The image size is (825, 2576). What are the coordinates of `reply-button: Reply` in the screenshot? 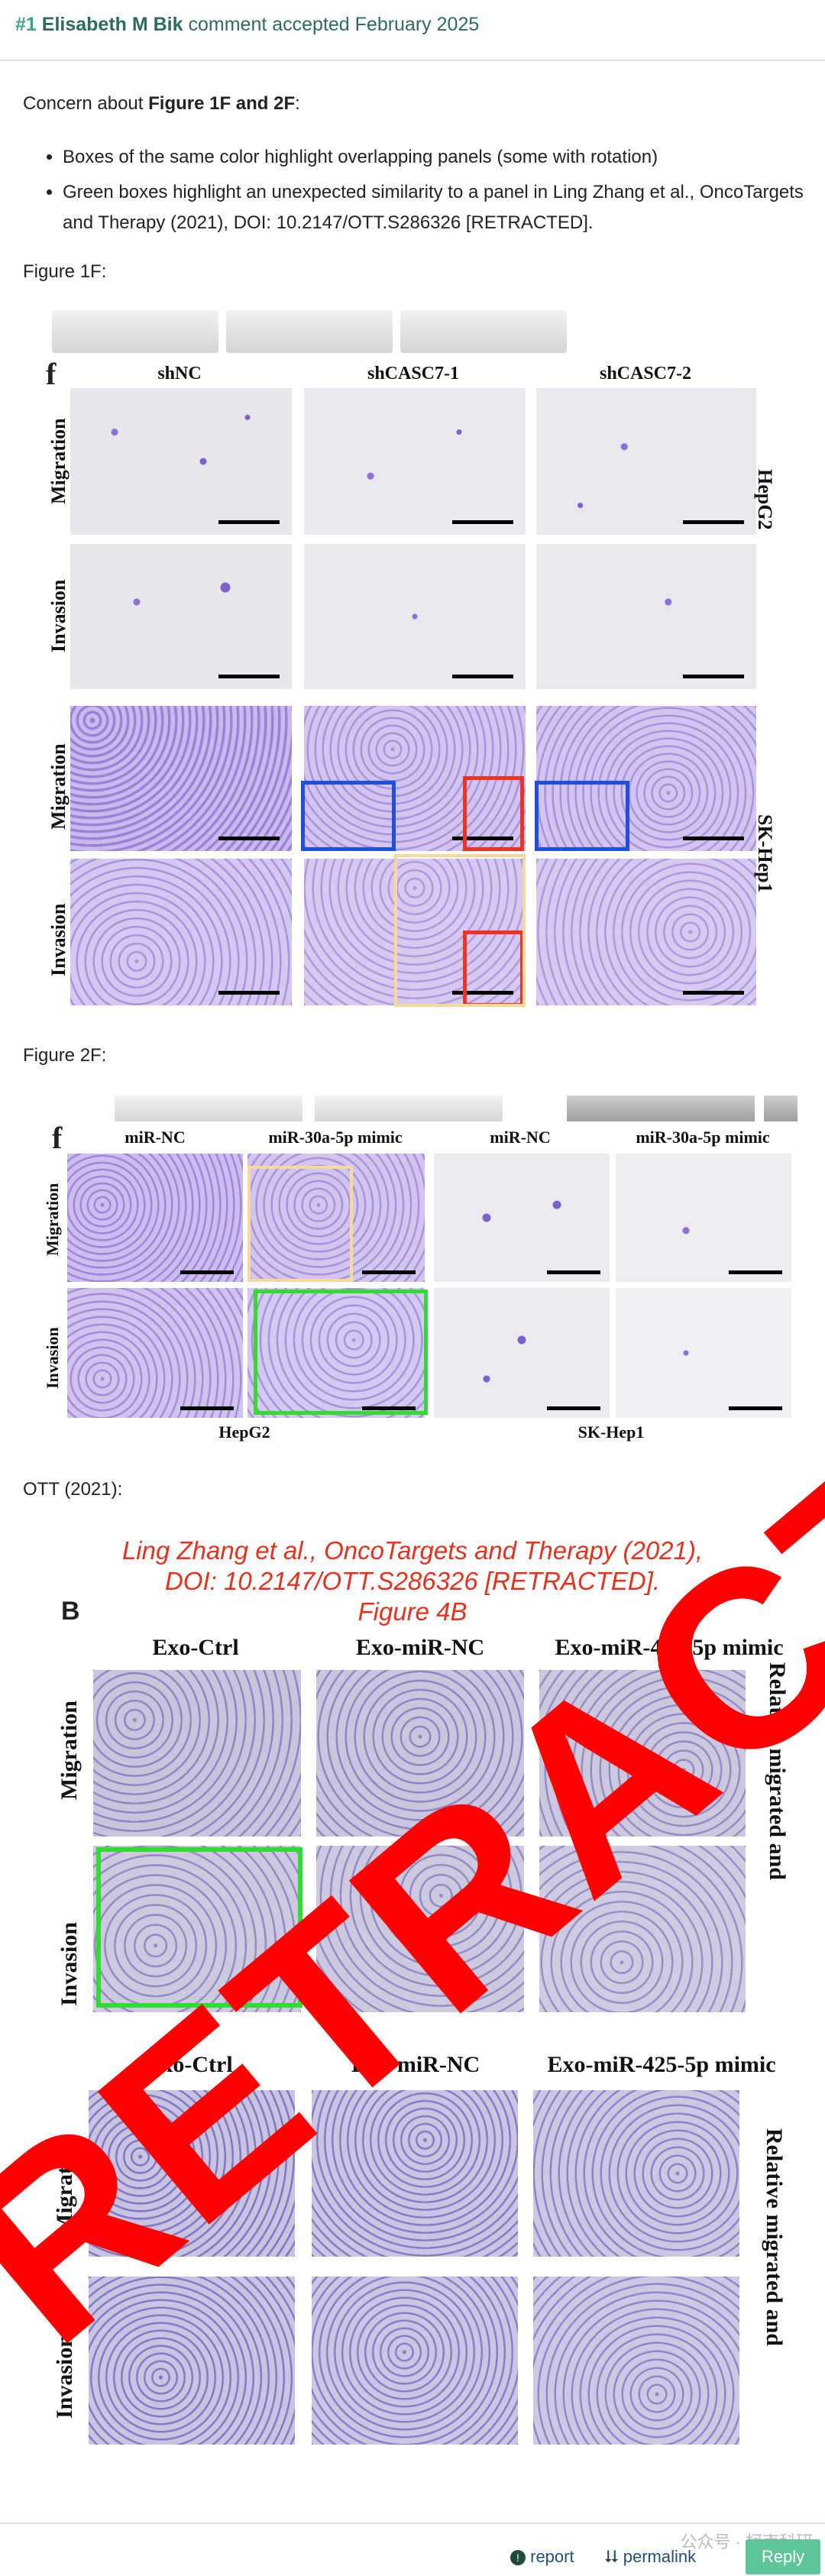 It's located at (783, 2556).